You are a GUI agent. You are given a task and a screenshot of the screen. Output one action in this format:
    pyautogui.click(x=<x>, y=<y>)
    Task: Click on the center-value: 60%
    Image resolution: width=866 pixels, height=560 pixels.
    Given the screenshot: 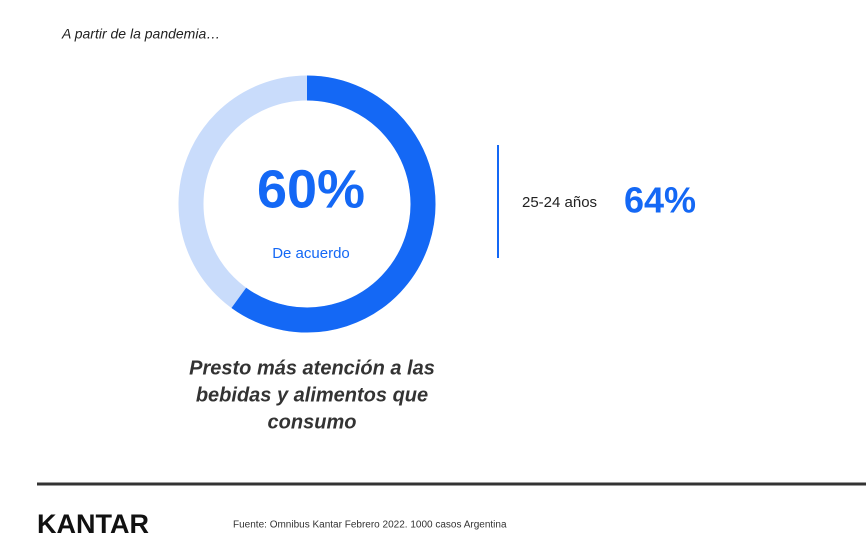 What is the action you would take?
    pyautogui.click(x=311, y=189)
    